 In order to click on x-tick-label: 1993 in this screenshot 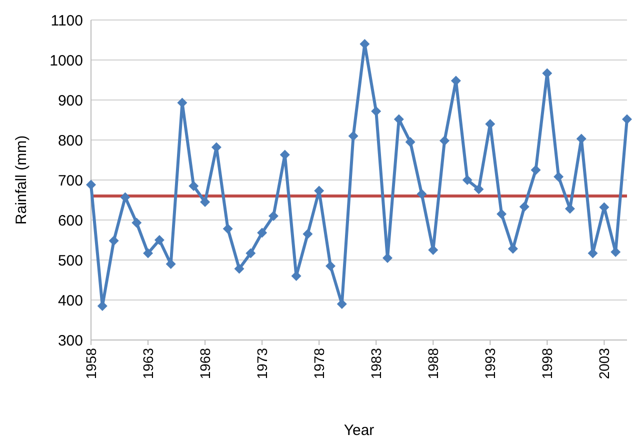, I will do `click(490, 364)`.